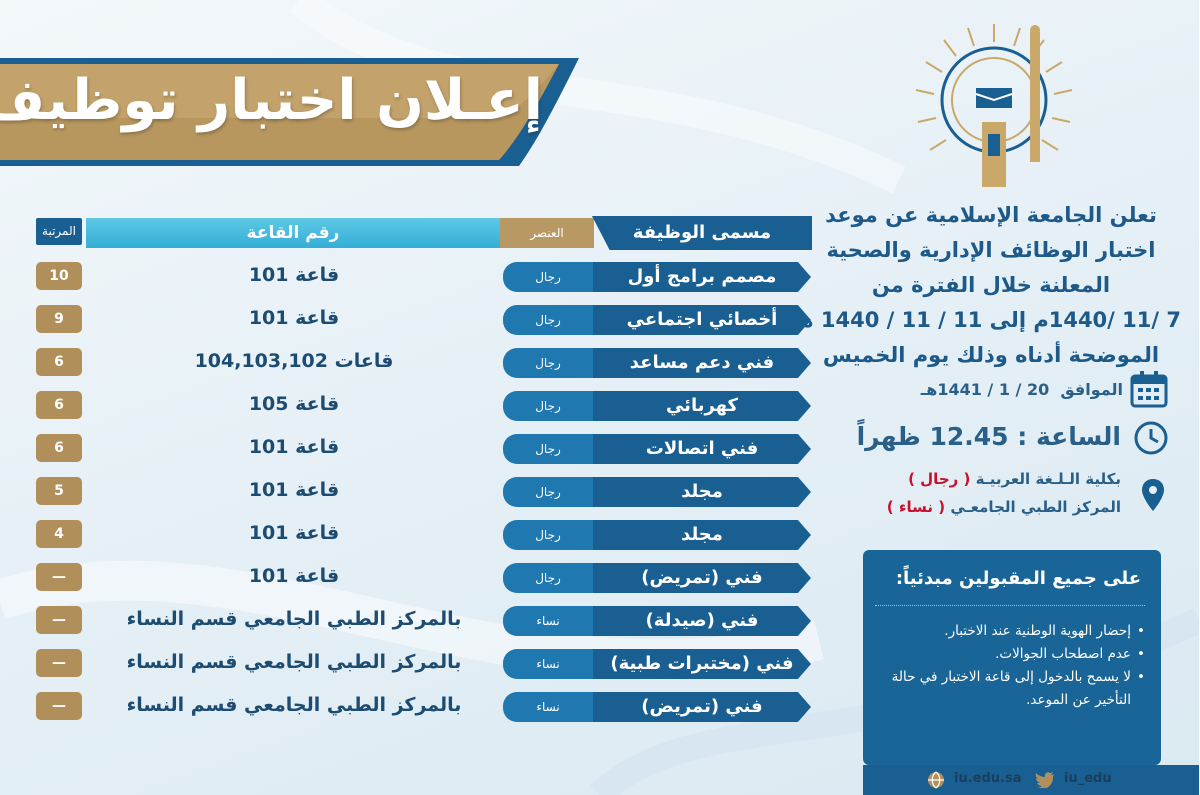 Image resolution: width=1200 pixels, height=795 pixels. Describe the element at coordinates (1089, 778) in the screenshot. I see `twitter-handle: iu_edu` at that location.